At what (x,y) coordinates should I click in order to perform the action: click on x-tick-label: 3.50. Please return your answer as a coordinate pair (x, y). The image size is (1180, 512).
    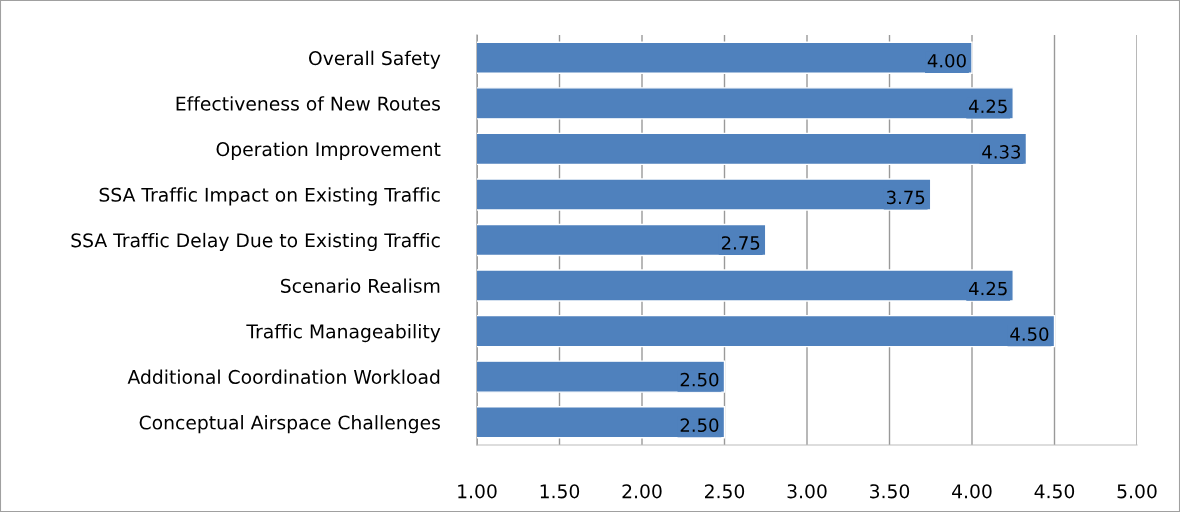
    Looking at the image, I should click on (890, 491).